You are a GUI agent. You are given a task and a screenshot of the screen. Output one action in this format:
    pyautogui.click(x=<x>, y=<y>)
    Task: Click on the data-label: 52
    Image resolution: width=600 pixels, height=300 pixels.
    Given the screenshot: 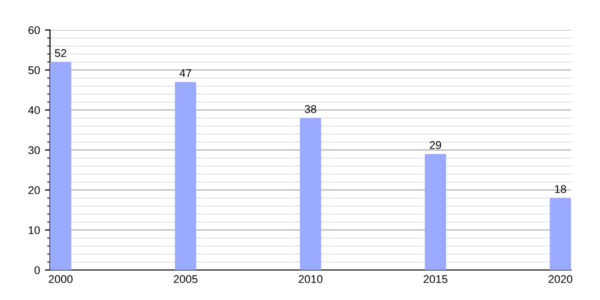 What is the action you would take?
    pyautogui.click(x=60, y=53)
    